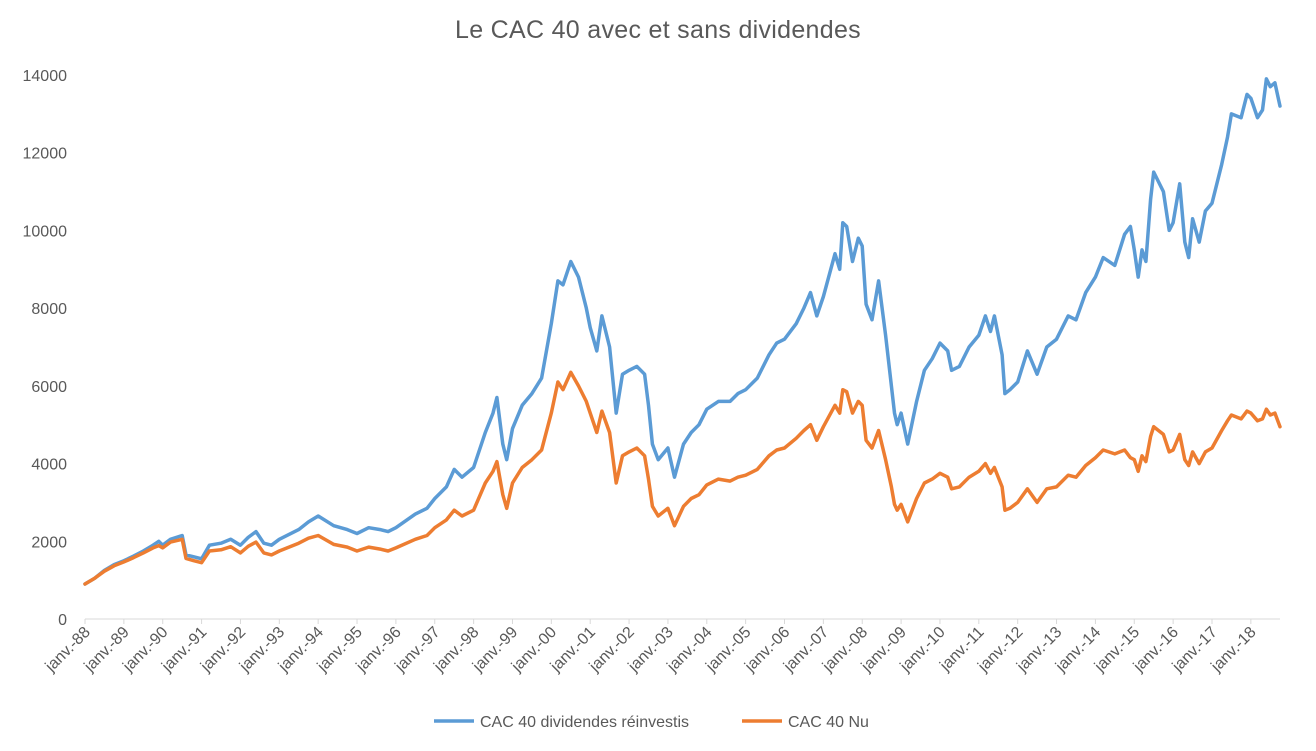 The image size is (1316, 751). I want to click on legend-label: CAC 40 Nu, so click(828, 722).